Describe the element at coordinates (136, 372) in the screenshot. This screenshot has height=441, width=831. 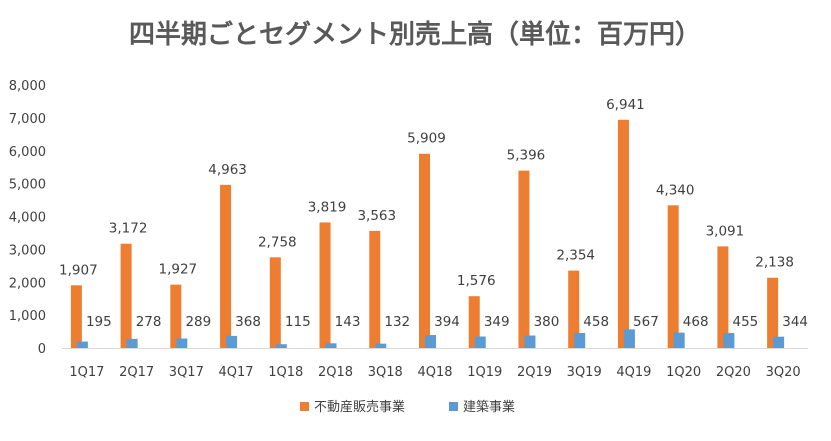
I see `x-tick-label: 2Q17` at that location.